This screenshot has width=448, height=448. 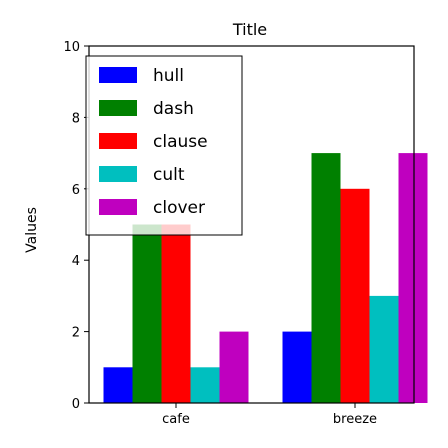 I want to click on bar-dash-cafe, so click(x=147, y=313).